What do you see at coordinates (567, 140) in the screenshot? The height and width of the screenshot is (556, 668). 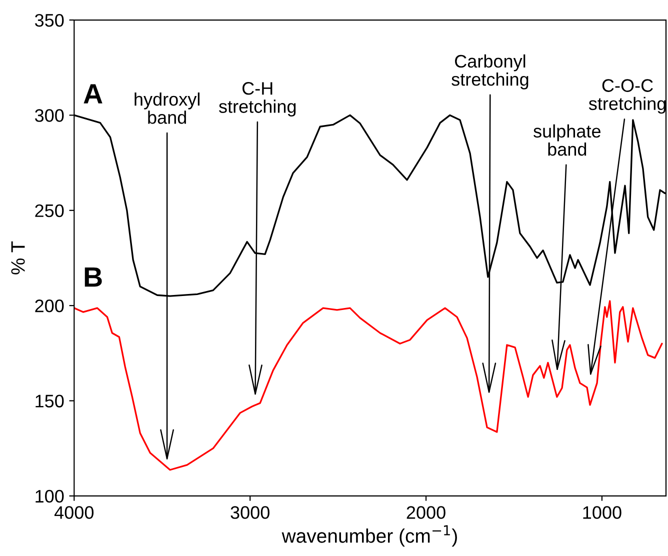 I see `annotation: sulphate band` at bounding box center [567, 140].